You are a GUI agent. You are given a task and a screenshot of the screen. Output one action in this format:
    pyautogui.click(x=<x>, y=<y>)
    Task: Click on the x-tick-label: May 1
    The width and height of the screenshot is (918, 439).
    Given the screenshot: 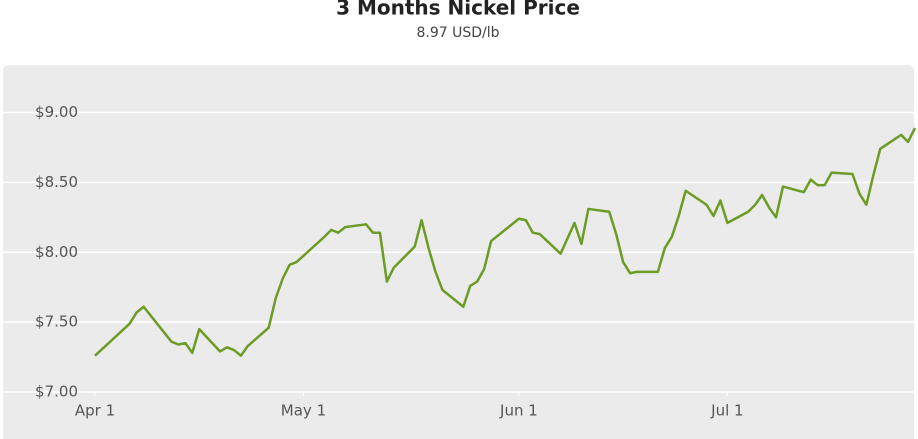 What is the action you would take?
    pyautogui.click(x=303, y=411)
    